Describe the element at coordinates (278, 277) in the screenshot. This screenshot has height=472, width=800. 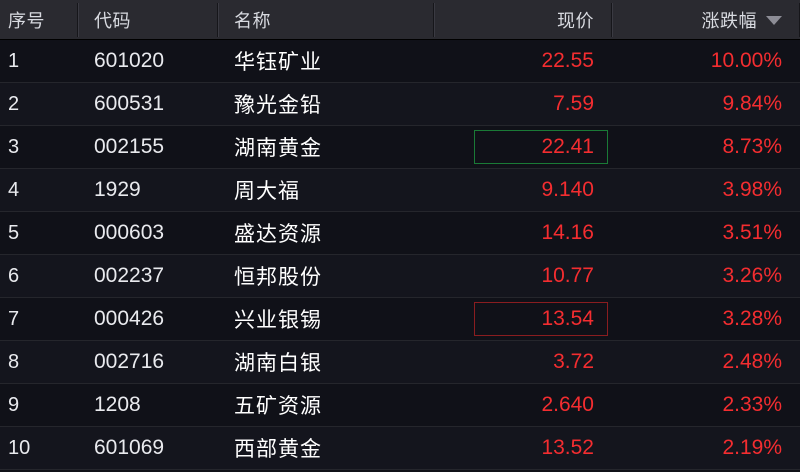
I see `cell-name: 恒邦股份` at that location.